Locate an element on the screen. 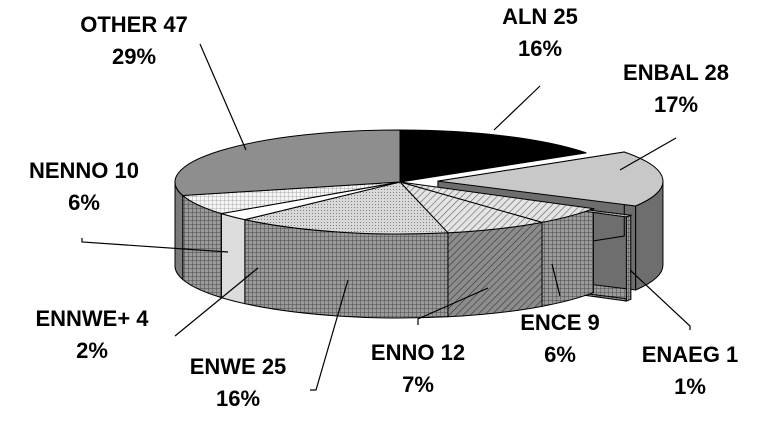  slice-label-enaeg: ENAEG 1 is located at coordinates (690, 354).